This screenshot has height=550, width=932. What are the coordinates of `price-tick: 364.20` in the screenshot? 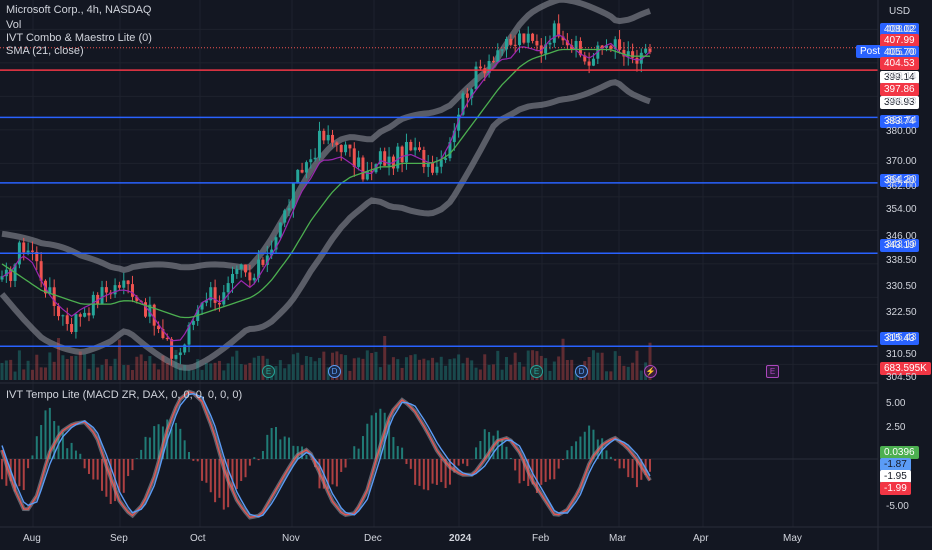 It's located at (901, 179).